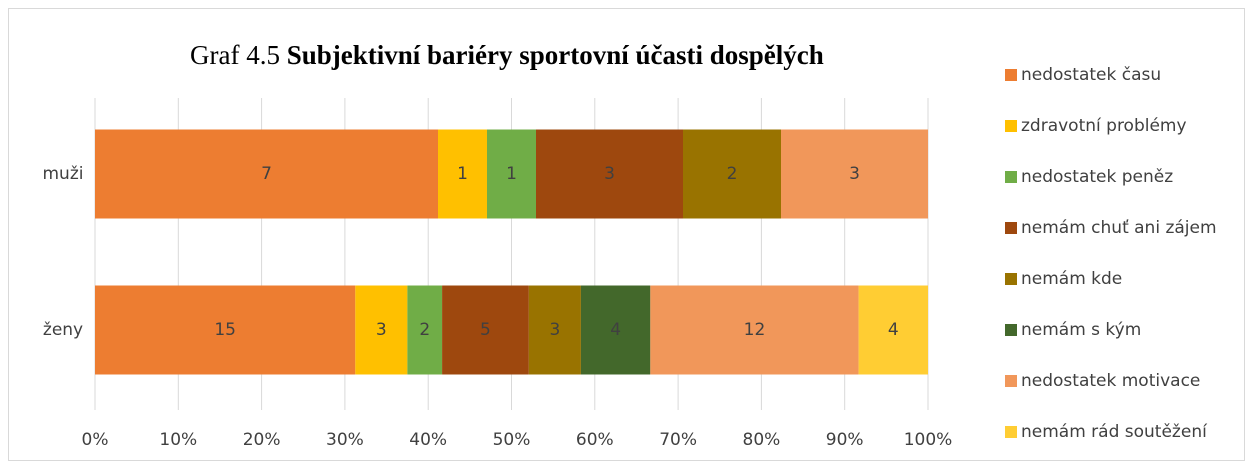 The height and width of the screenshot is (465, 1253). Describe the element at coordinates (1071, 279) in the screenshot. I see `legend-label: nemám kde` at that location.